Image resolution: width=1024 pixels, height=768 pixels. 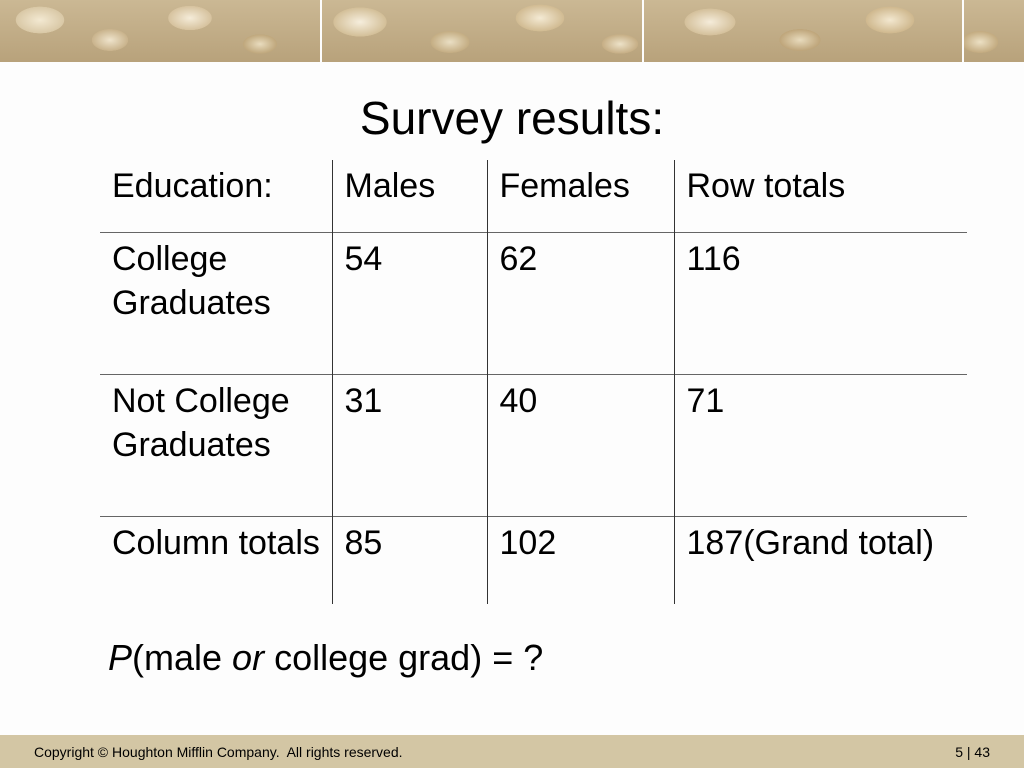 I want to click on table-header-row: Education: Males Females Row totals, so click(x=533, y=196).